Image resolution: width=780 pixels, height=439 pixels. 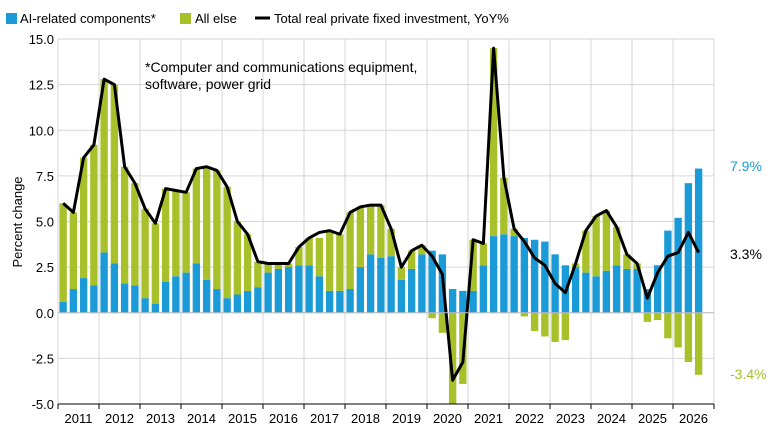 I want to click on end-label-line: 3.3%, so click(x=746, y=254).